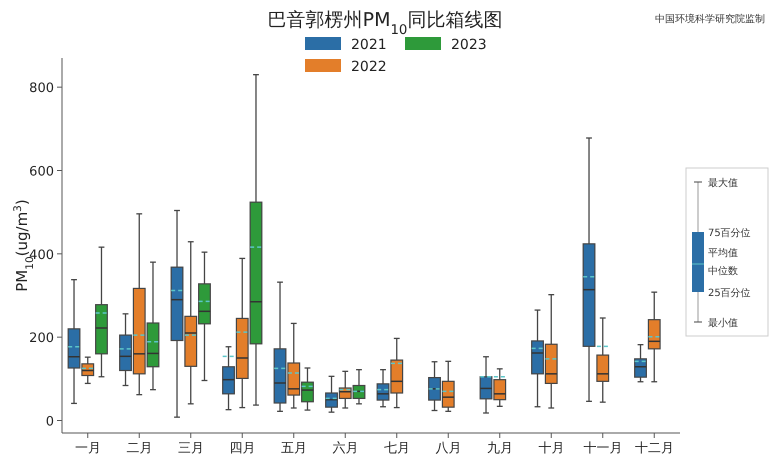 Image resolution: width=771 pixels, height=456 pixels. Describe the element at coordinates (385, 23) in the screenshot. I see `chart-title: 巴音郭楞州PM$_{10}$同比箱线图` at that location.